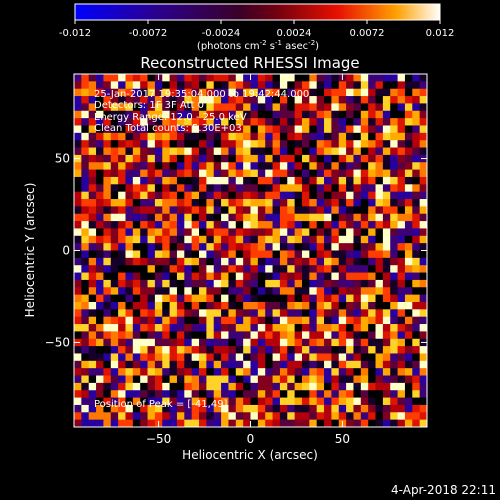  Describe the element at coordinates (62, 159) in the screenshot. I see `y-tick-label: 50` at that location.